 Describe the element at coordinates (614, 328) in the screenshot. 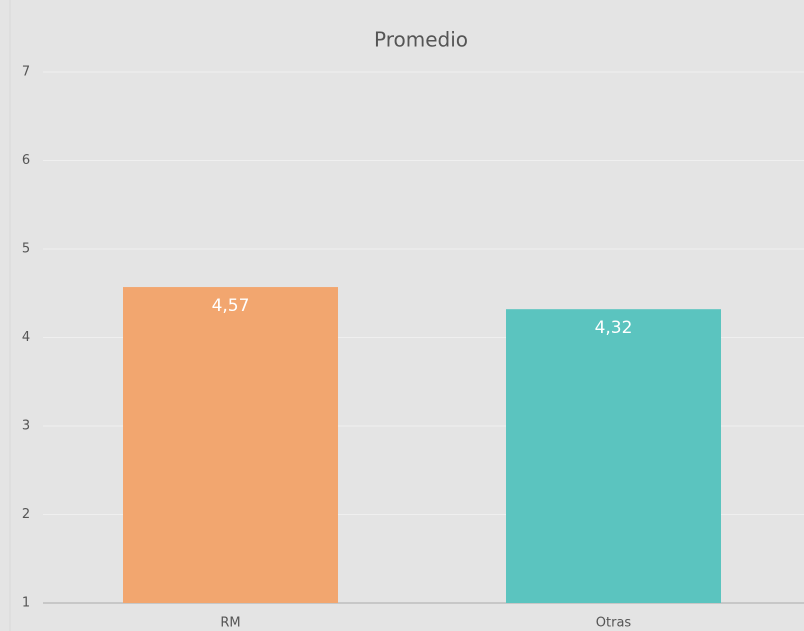

I see `data-label: 4,32` at that location.